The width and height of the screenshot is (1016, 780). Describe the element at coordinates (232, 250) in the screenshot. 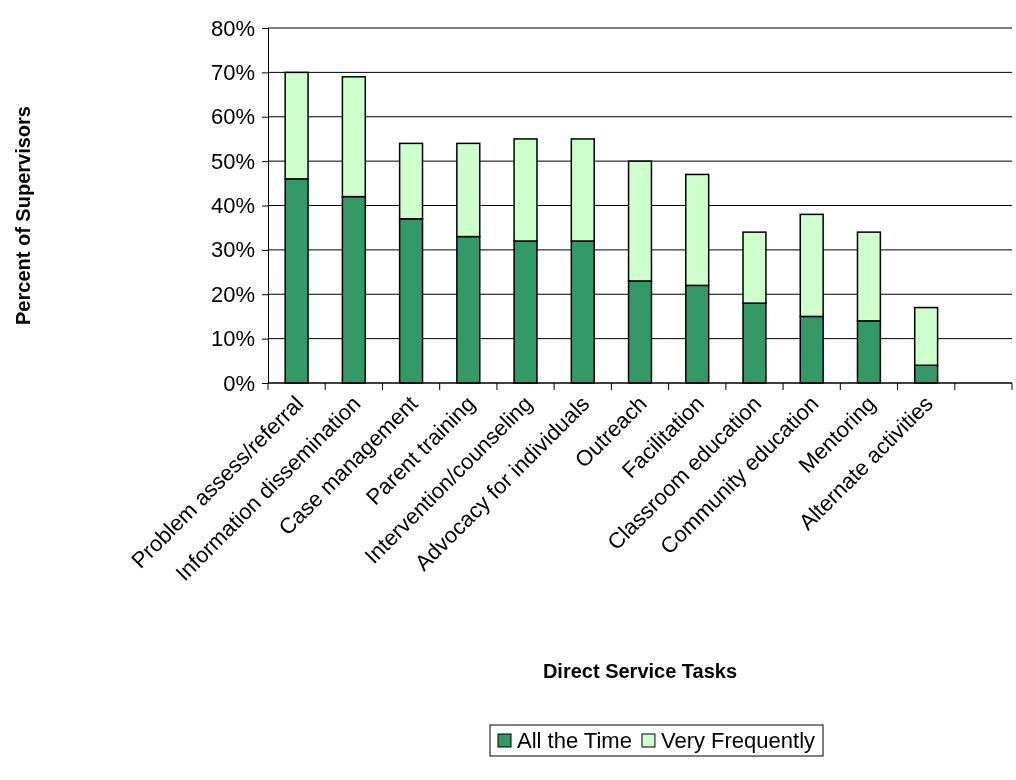

I see `y-tick-label: 30%` at that location.